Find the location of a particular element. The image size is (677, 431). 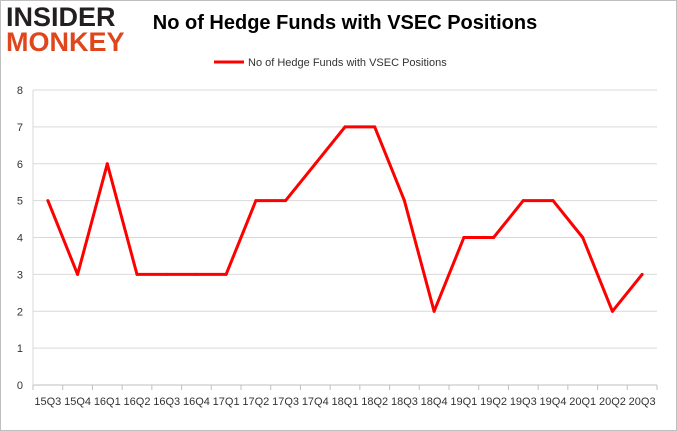

x-tick-label: 20Q3 is located at coordinates (642, 402).